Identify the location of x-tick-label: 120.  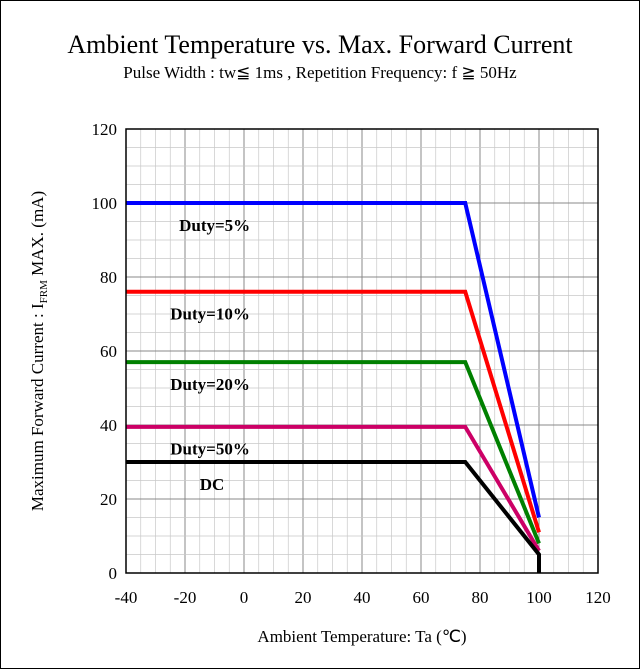
(598, 597).